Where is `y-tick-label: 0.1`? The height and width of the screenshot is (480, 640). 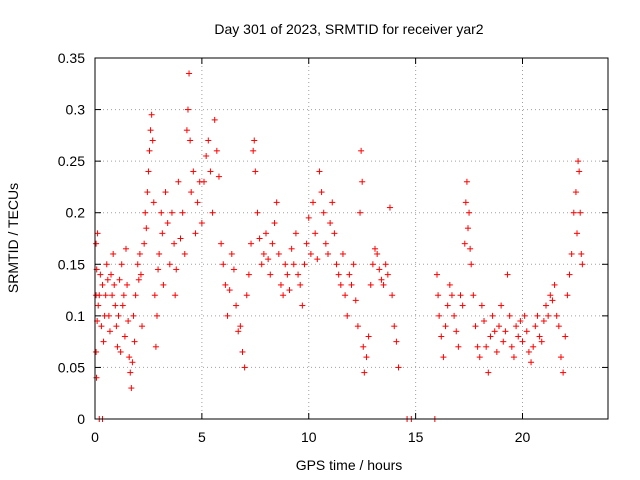 y-tick-label: 0.1 is located at coordinates (76, 316).